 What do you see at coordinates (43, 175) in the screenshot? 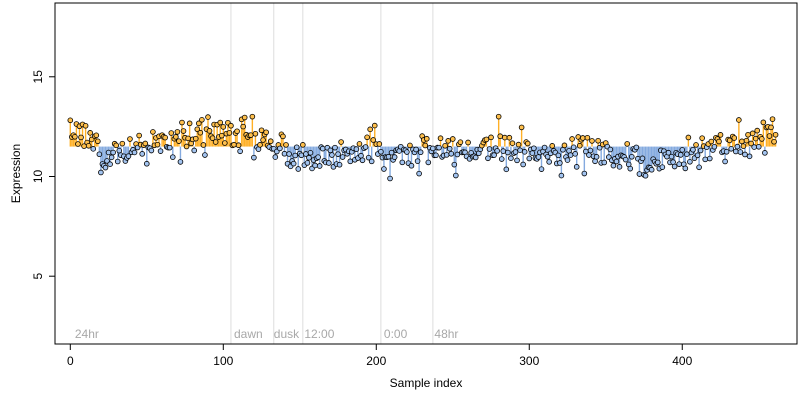
I see `y-axis: 5 10 15` at bounding box center [43, 175].